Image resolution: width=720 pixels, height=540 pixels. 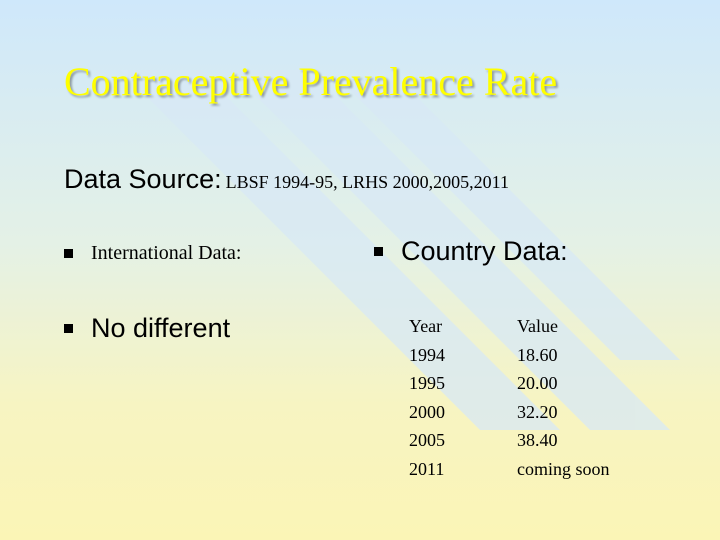 I want to click on year-cell: 2000, so click(x=427, y=411).